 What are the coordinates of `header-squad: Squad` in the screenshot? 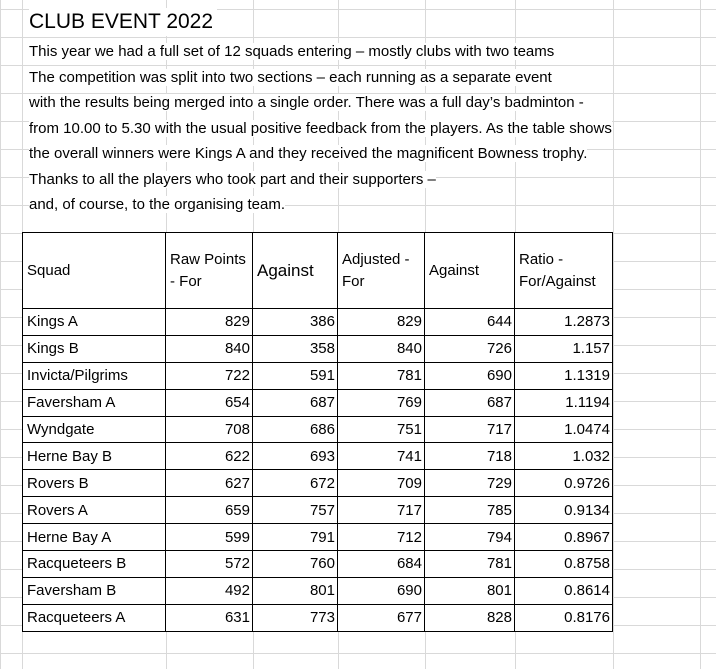 It's located at (94, 270).